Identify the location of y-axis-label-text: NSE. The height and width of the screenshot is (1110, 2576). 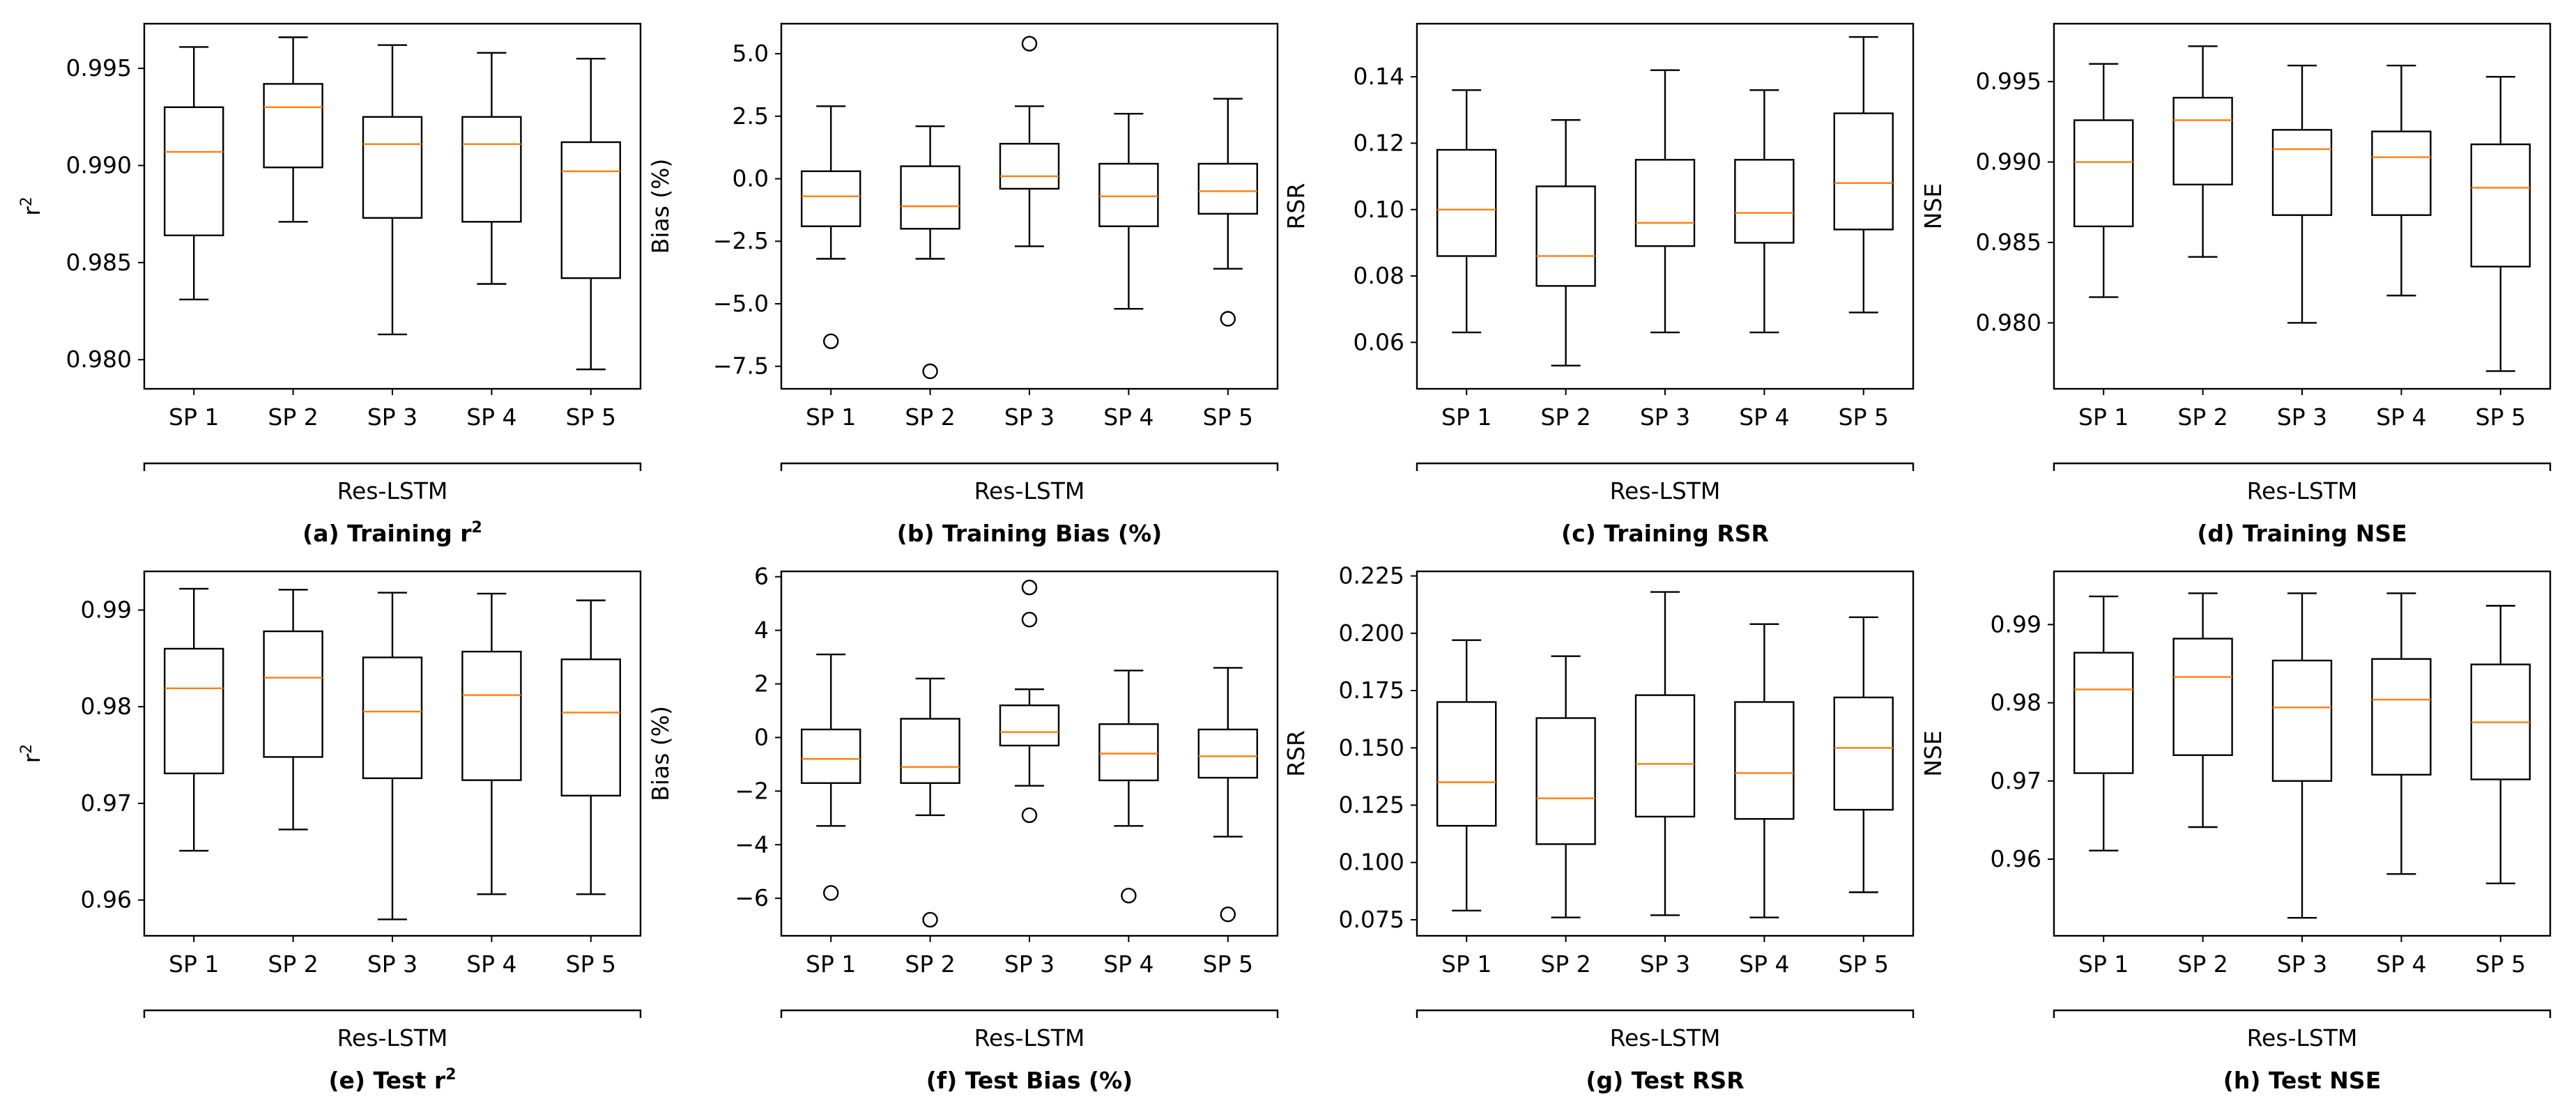
(1933, 753).